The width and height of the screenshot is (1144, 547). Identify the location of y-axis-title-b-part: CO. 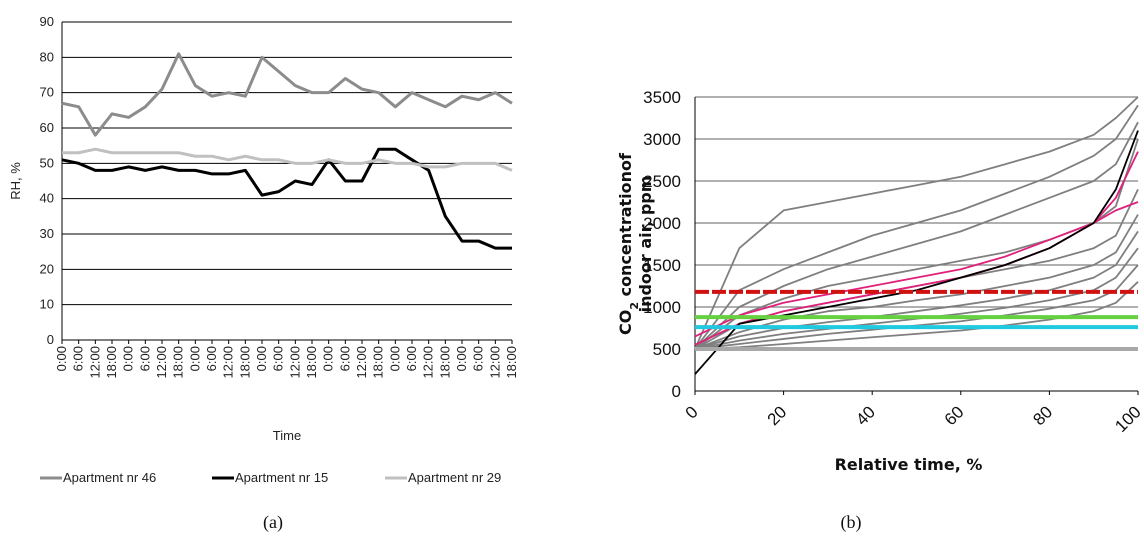
(625, 322).